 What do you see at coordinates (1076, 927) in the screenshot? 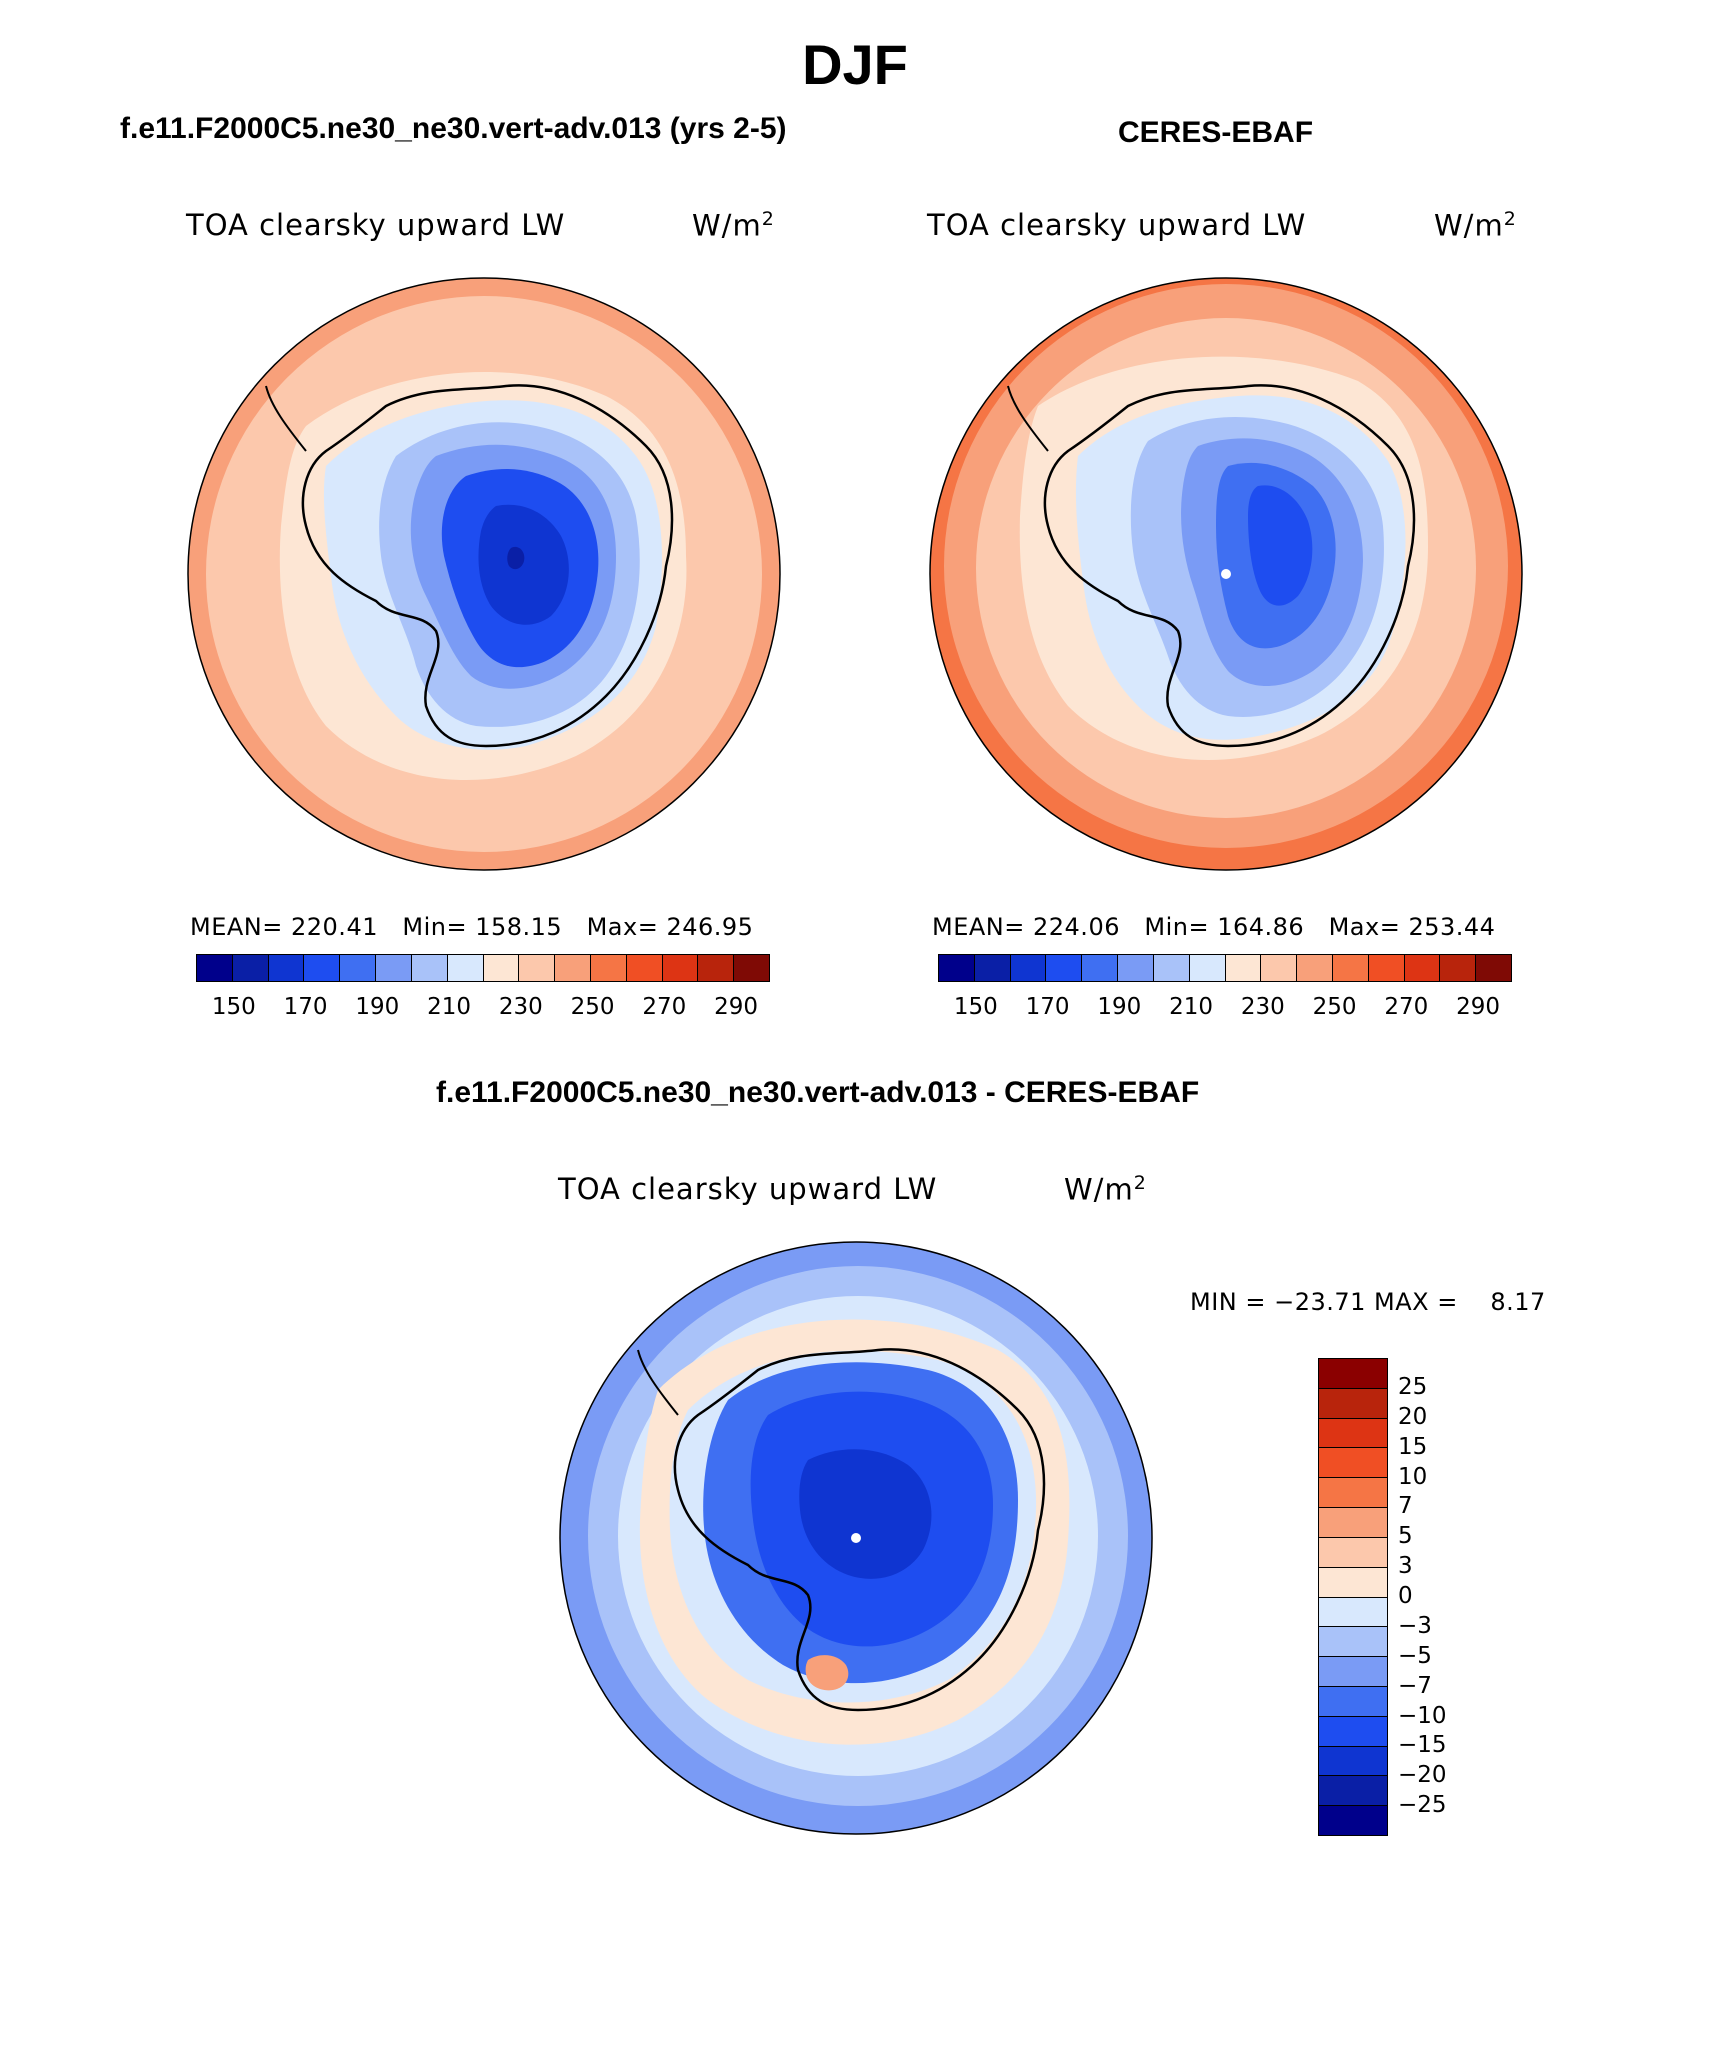
I see `mean-value: 224.06` at bounding box center [1076, 927].